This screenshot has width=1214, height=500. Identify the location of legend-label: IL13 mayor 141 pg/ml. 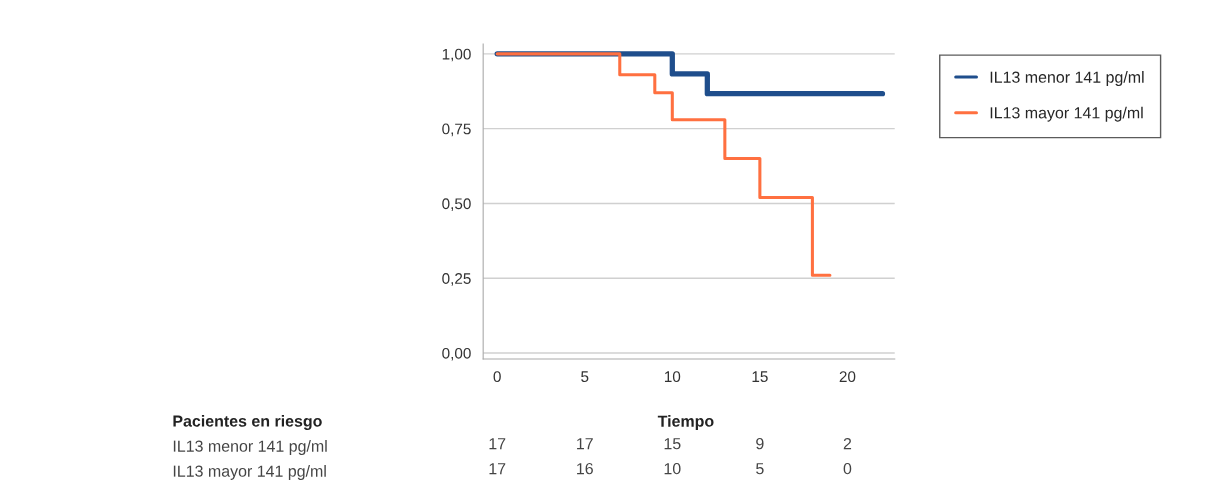
(1066, 114).